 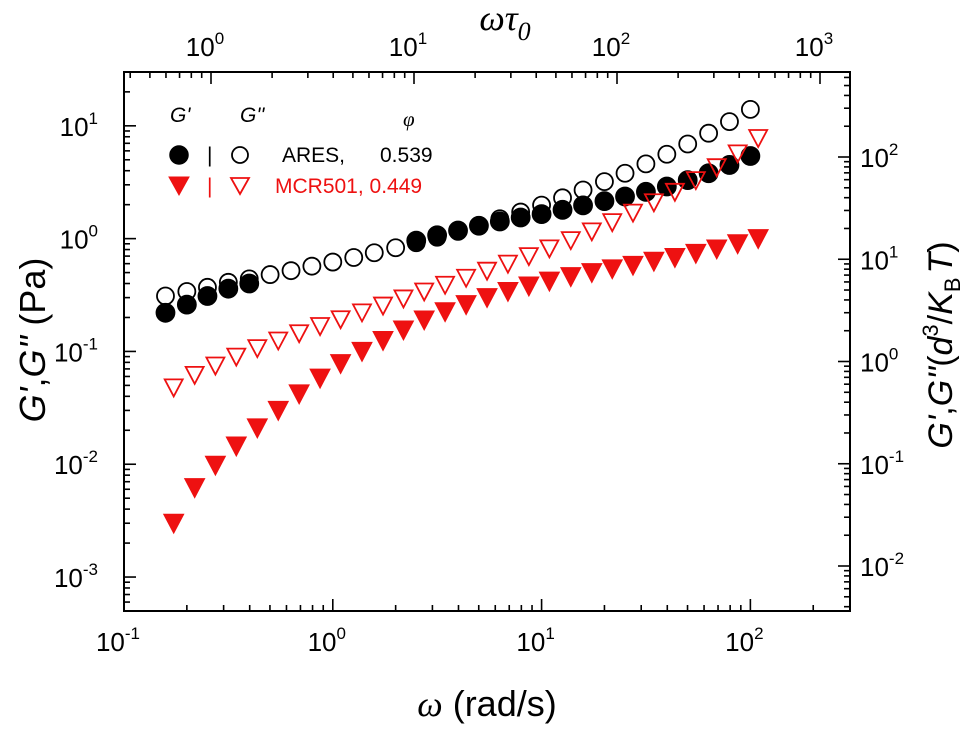 What do you see at coordinates (179, 186) in the screenshot?
I see `legend-marker-mcr-gprime` at bounding box center [179, 186].